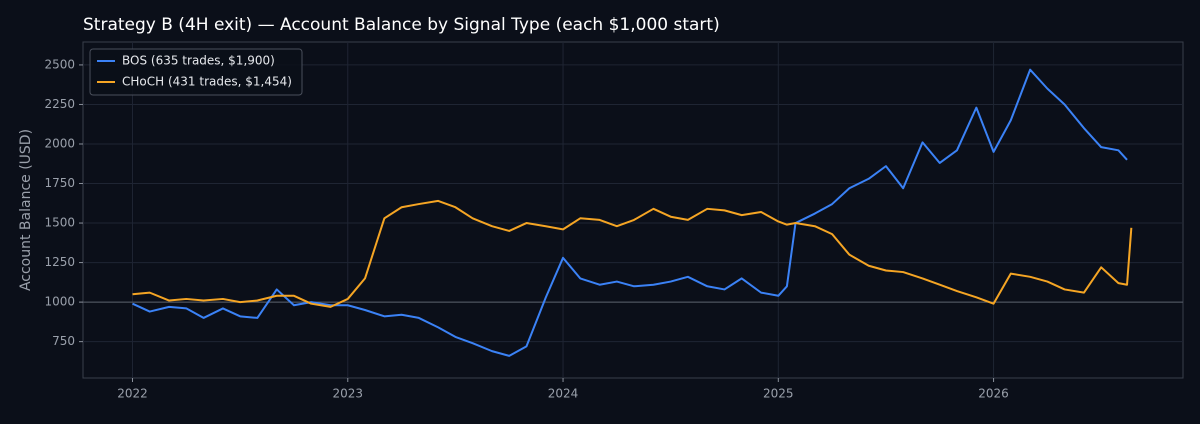 This screenshot has height=424, width=1200. Describe the element at coordinates (198, 61) in the screenshot. I see `legend-label: BOS (635 trades, $1,900)` at that location.